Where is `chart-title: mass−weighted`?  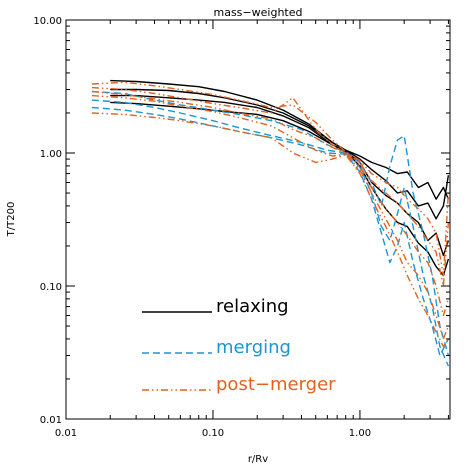 chart-title: mass−weighted is located at coordinates (258, 12).